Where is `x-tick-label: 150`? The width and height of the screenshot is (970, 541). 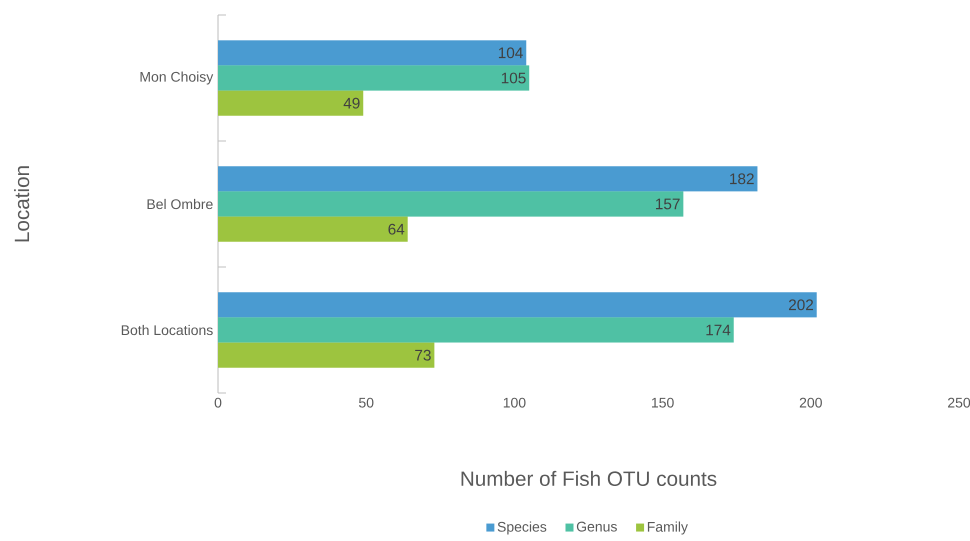
x-tick-label: 150 is located at coordinates (663, 403).